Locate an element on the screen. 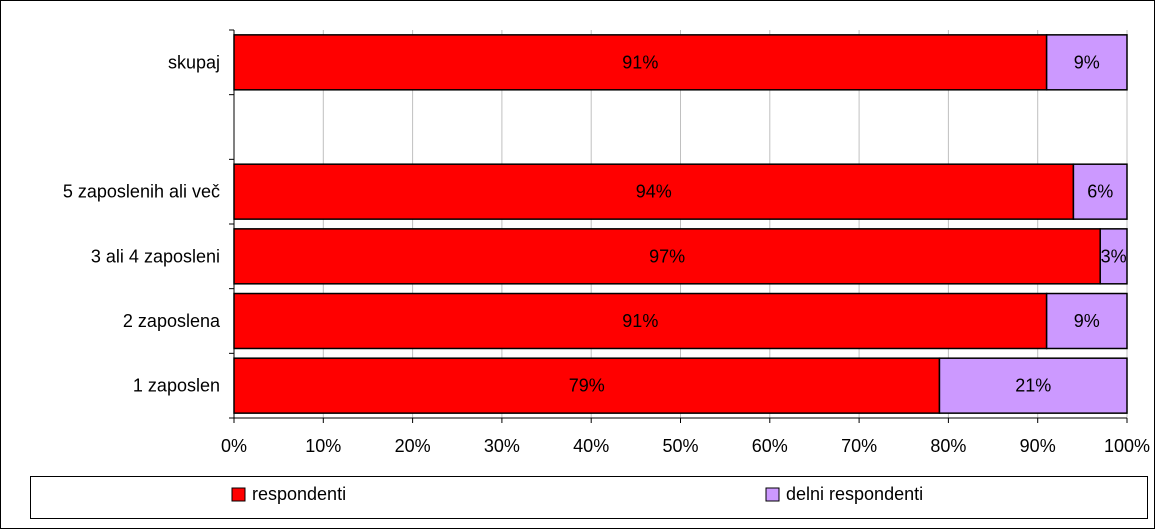 The height and width of the screenshot is (529, 1155). category-label: 3 ali 4 zaposleni is located at coordinates (155, 256).